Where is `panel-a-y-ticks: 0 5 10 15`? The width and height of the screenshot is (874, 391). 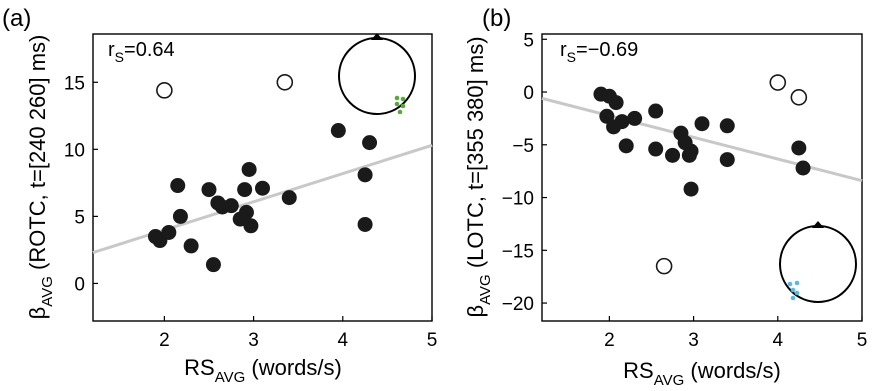 panel-a-y-ticks: 0 5 10 15 is located at coordinates (81, 184).